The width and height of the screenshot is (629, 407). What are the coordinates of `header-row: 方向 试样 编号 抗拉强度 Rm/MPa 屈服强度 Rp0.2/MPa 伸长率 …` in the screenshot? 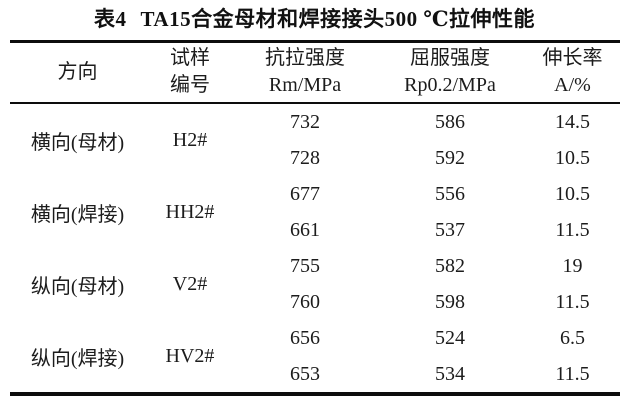 It's located at (315, 73).